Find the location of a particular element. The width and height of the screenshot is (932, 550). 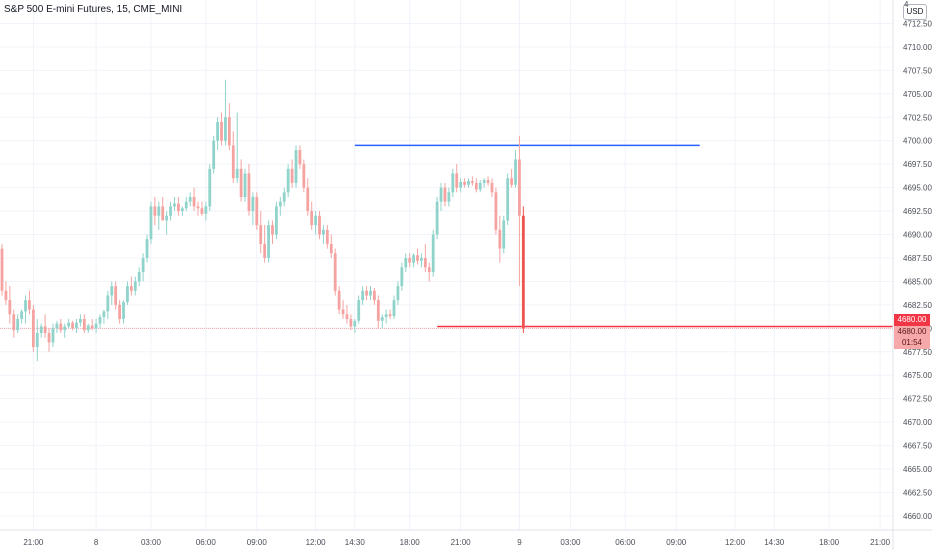

x-tick-label: 03:00 is located at coordinates (151, 542).